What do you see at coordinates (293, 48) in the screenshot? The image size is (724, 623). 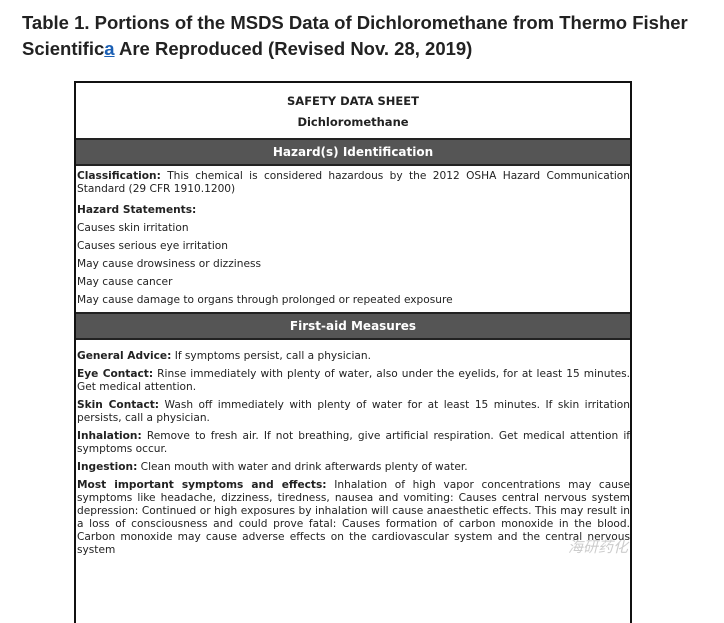 I see `caption-text-end: Are Reproduced (Revised Nov. 28, 2019)` at bounding box center [293, 48].